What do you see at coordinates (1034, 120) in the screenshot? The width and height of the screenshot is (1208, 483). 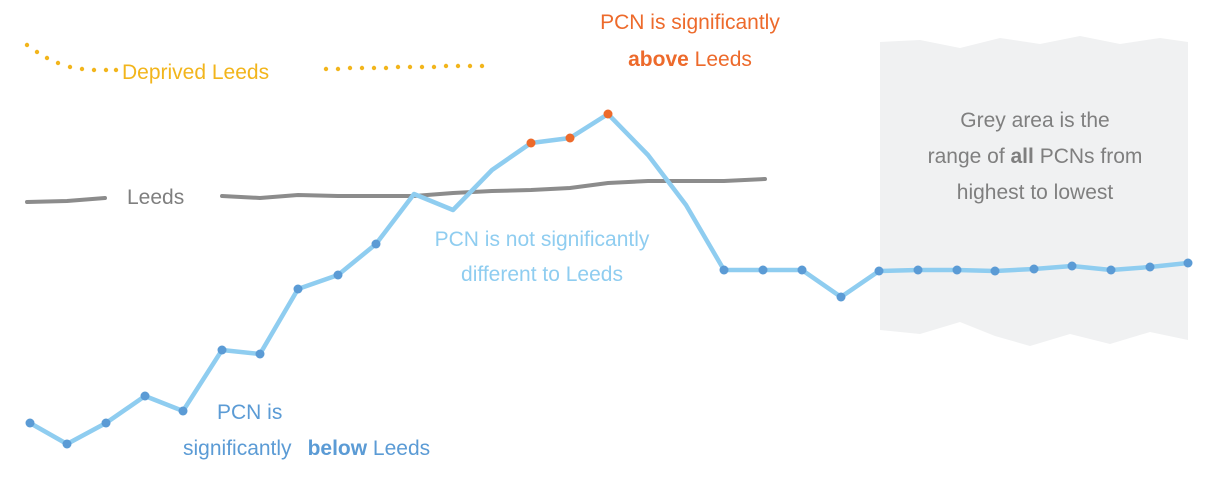 I see `grey-line1: Grey area is the` at bounding box center [1034, 120].